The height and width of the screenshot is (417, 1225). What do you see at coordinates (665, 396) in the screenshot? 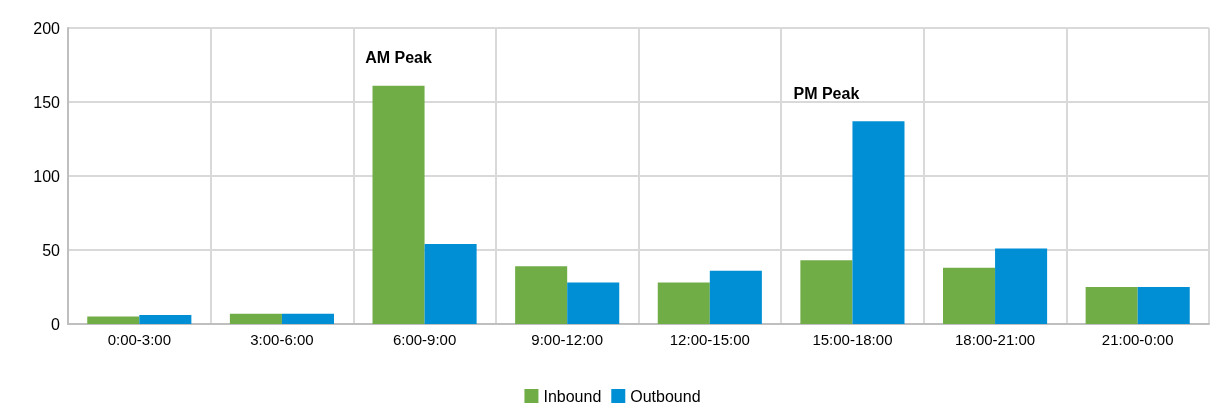
I see `legend-label: Outbound` at bounding box center [665, 396].